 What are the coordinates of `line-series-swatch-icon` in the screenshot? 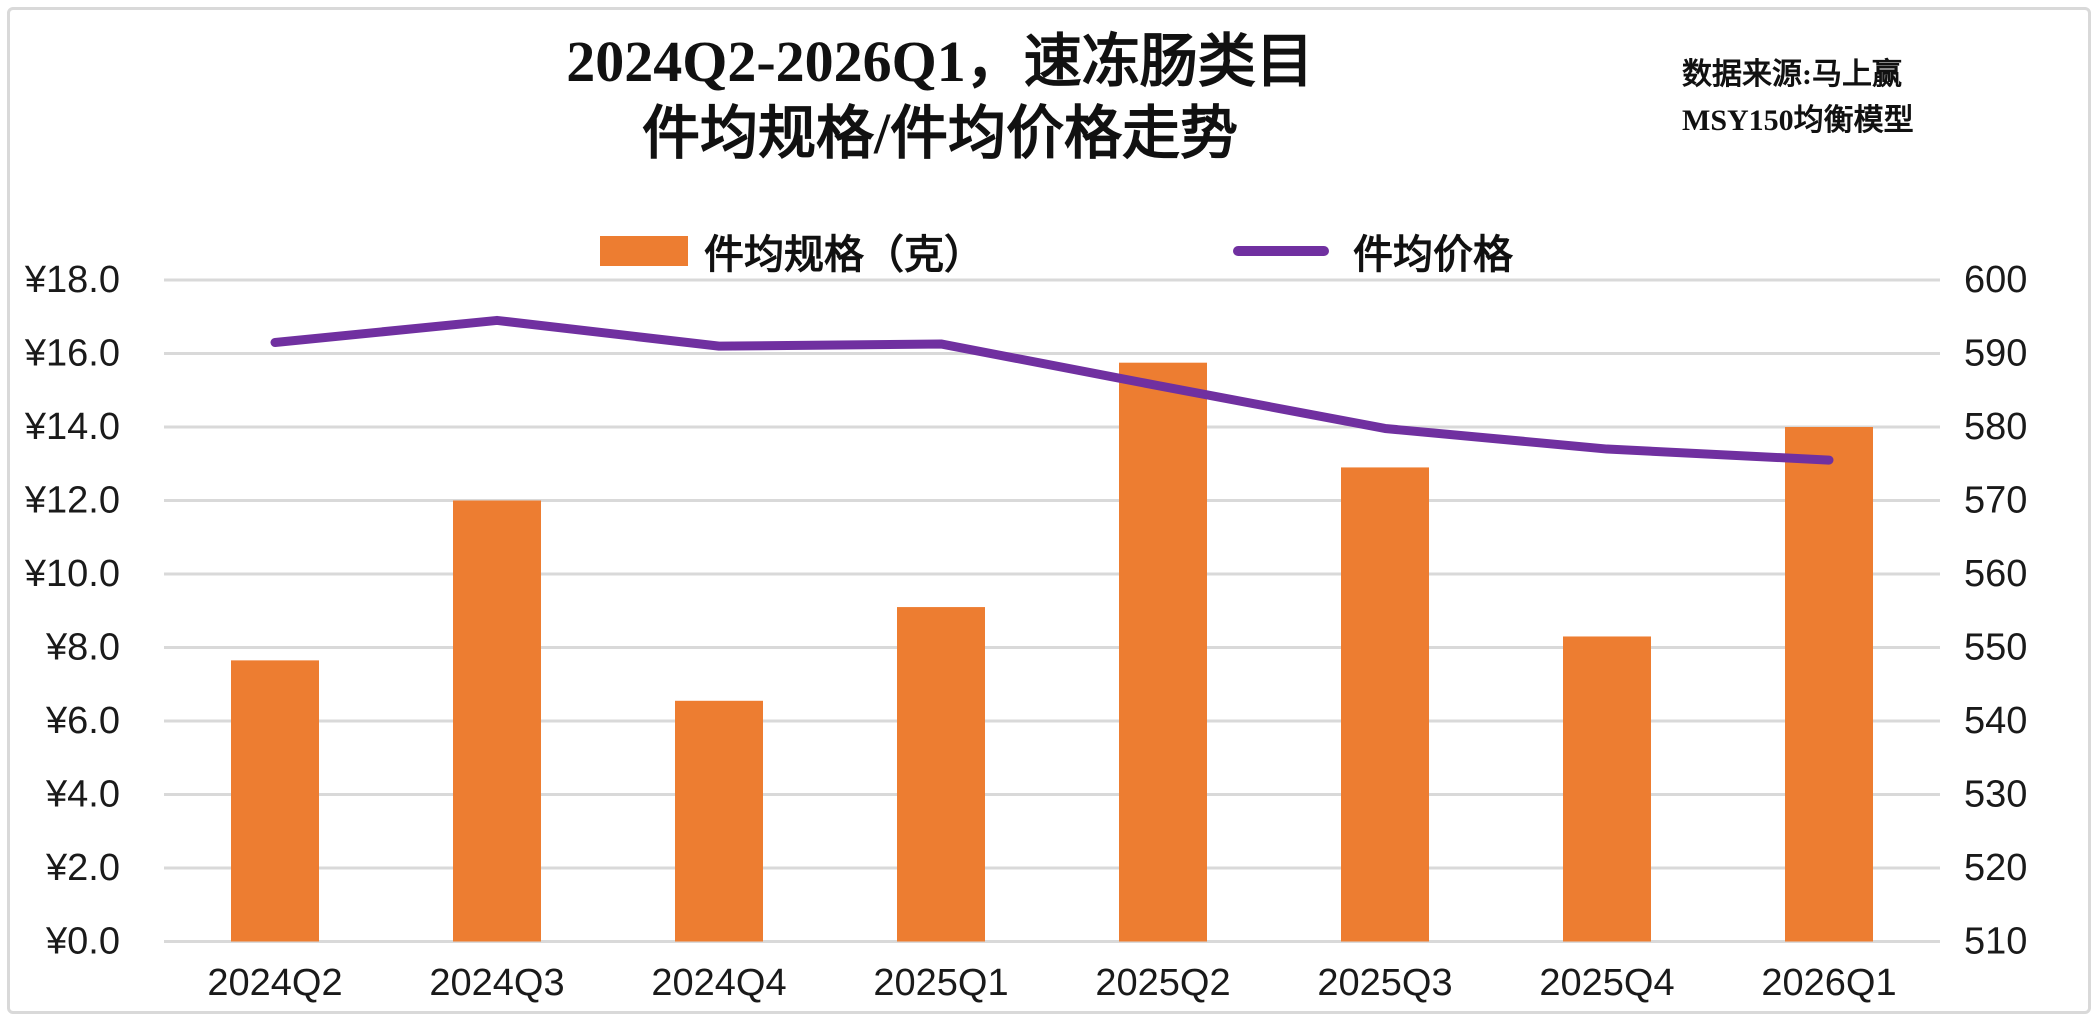 It's located at (1281, 251).